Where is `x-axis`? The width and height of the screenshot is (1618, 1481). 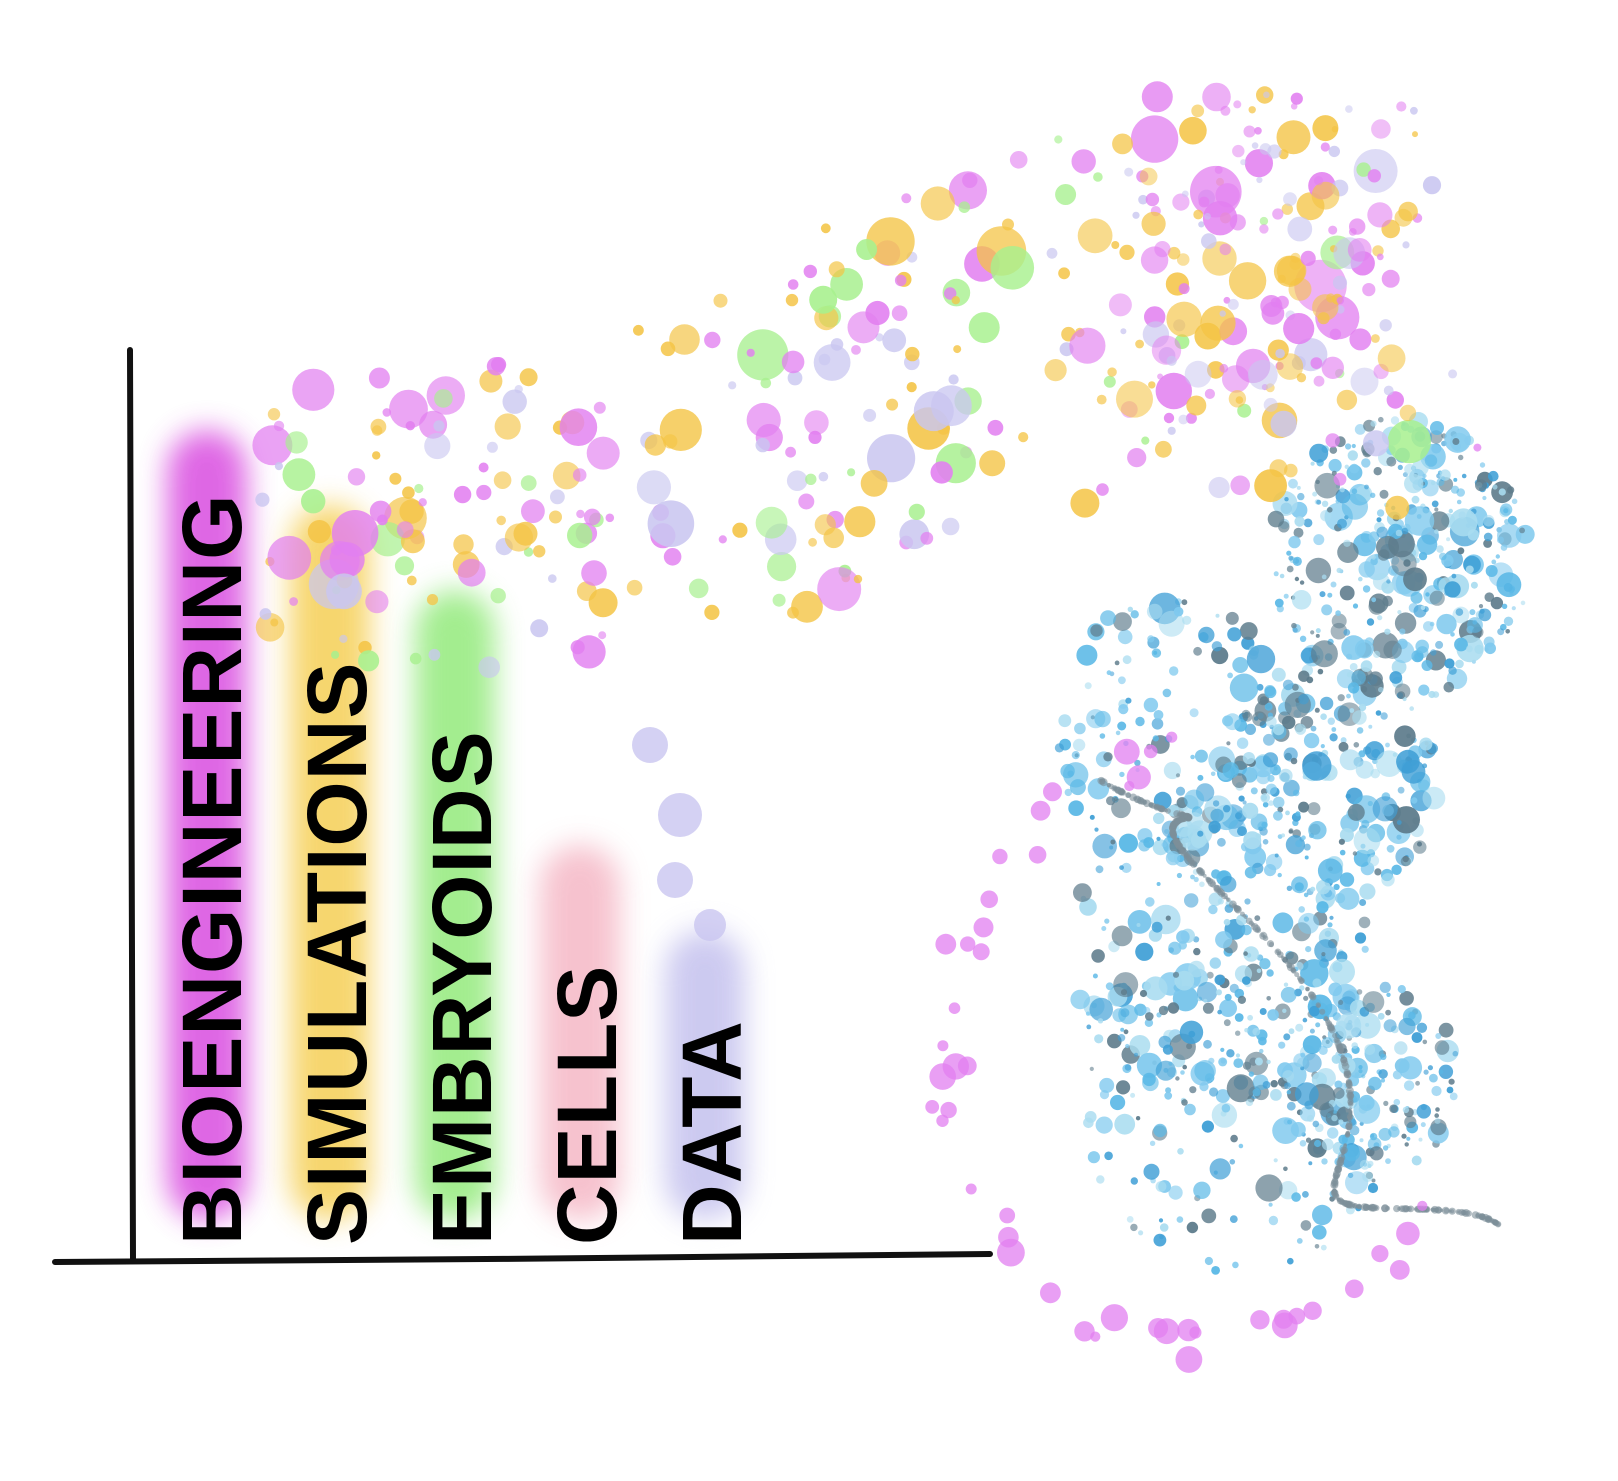
x-axis is located at coordinates (522, 1258).